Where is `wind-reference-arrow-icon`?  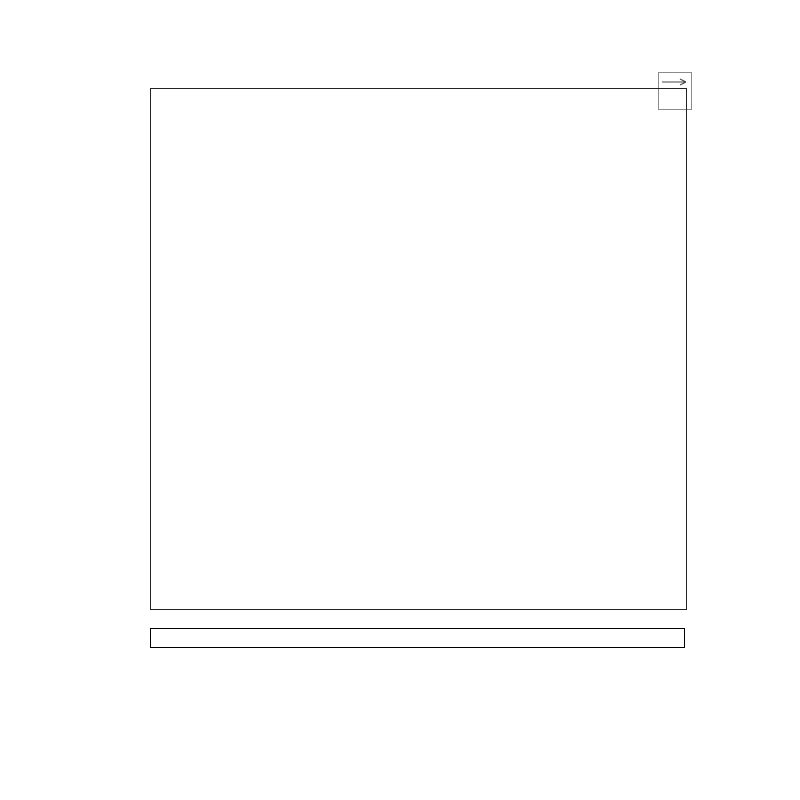
wind-reference-arrow-icon is located at coordinates (674, 82).